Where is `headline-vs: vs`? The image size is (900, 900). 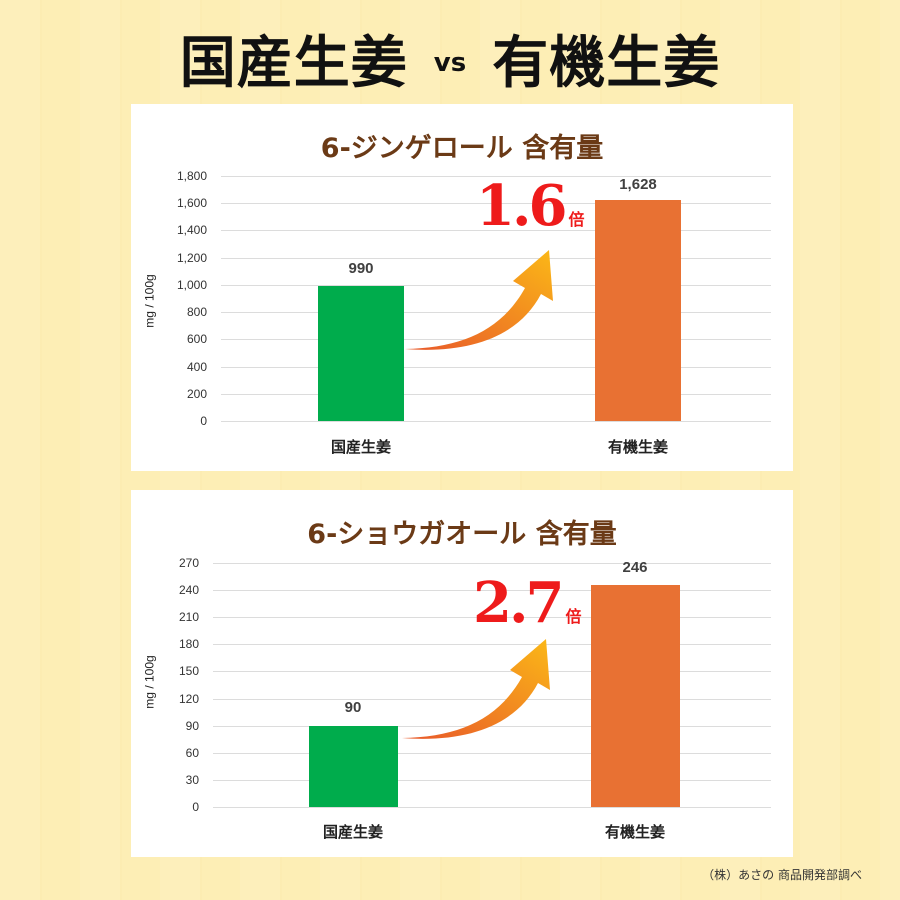 headline-vs: vs is located at coordinates (450, 63).